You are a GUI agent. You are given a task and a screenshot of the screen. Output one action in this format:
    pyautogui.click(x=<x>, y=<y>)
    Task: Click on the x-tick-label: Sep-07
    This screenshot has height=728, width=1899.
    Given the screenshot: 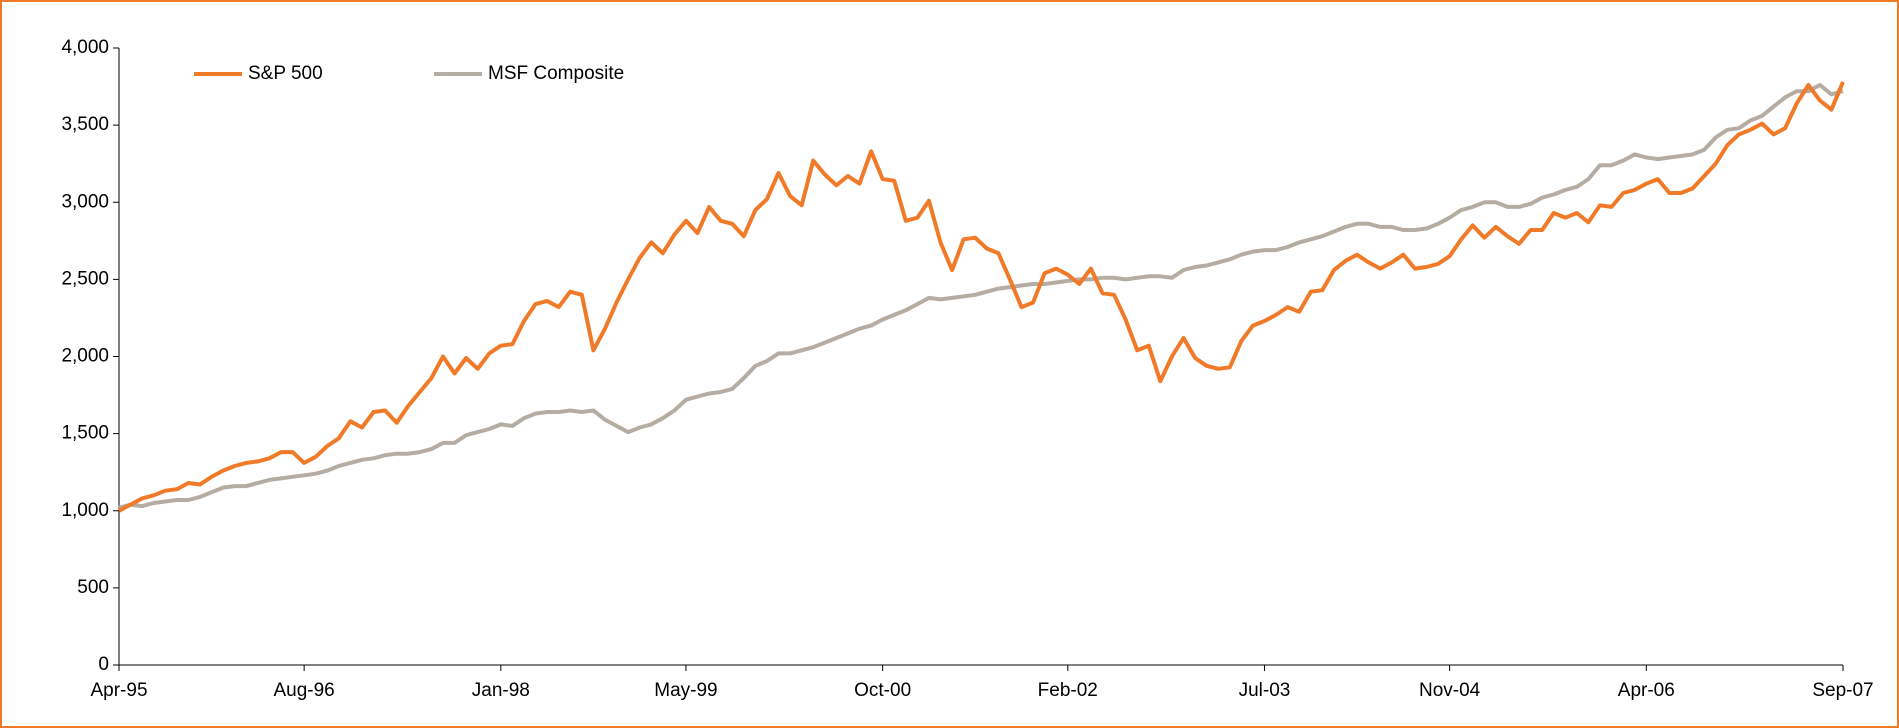 What is the action you would take?
    pyautogui.click(x=1842, y=690)
    